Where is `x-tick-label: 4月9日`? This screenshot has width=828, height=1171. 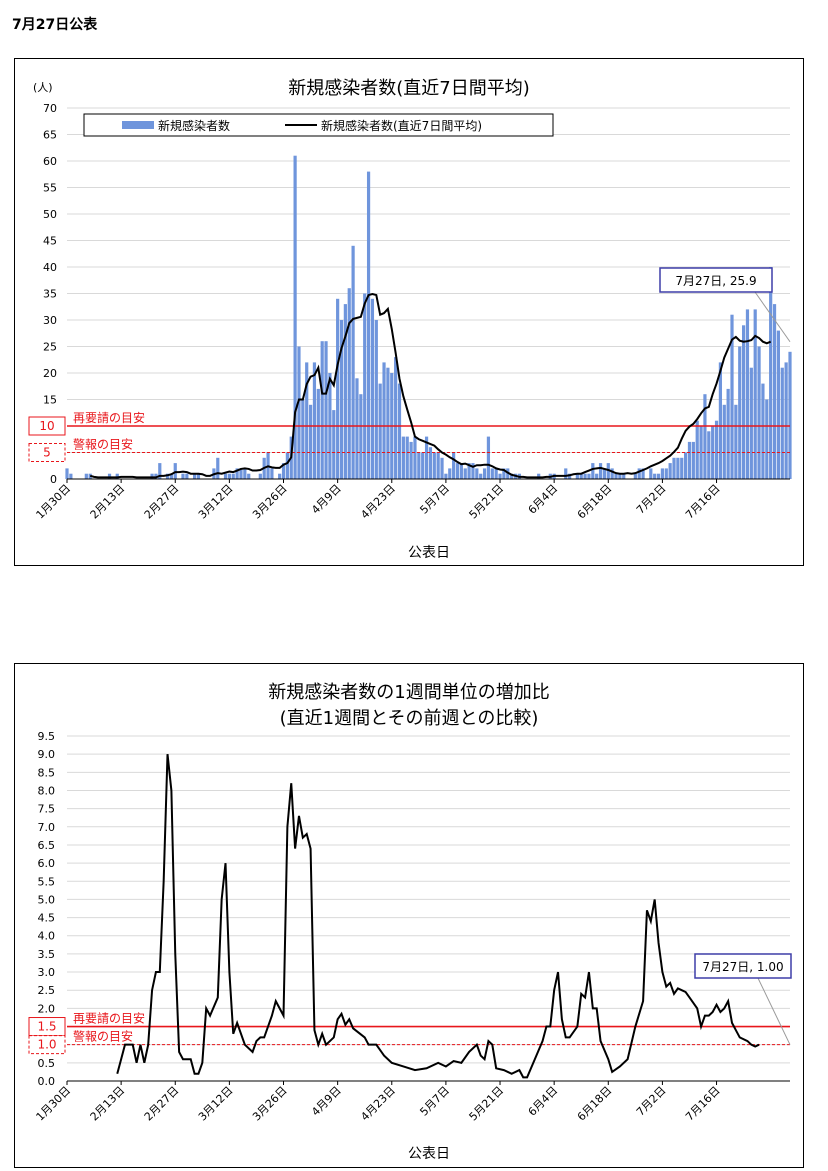 x-tick-label: 4月9日 is located at coordinates (326, 499).